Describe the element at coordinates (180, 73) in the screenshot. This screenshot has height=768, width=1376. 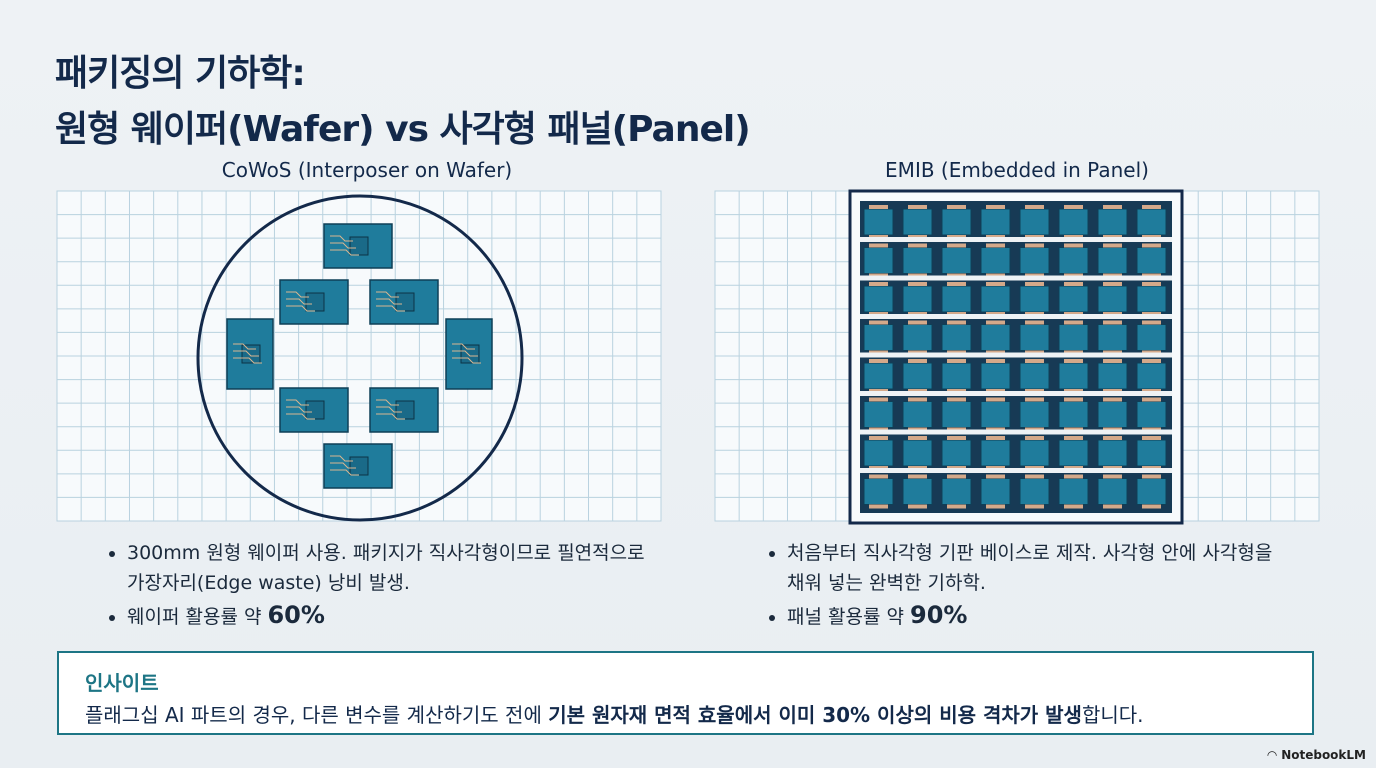
I see `title: 패키징의 기하학:` at that location.